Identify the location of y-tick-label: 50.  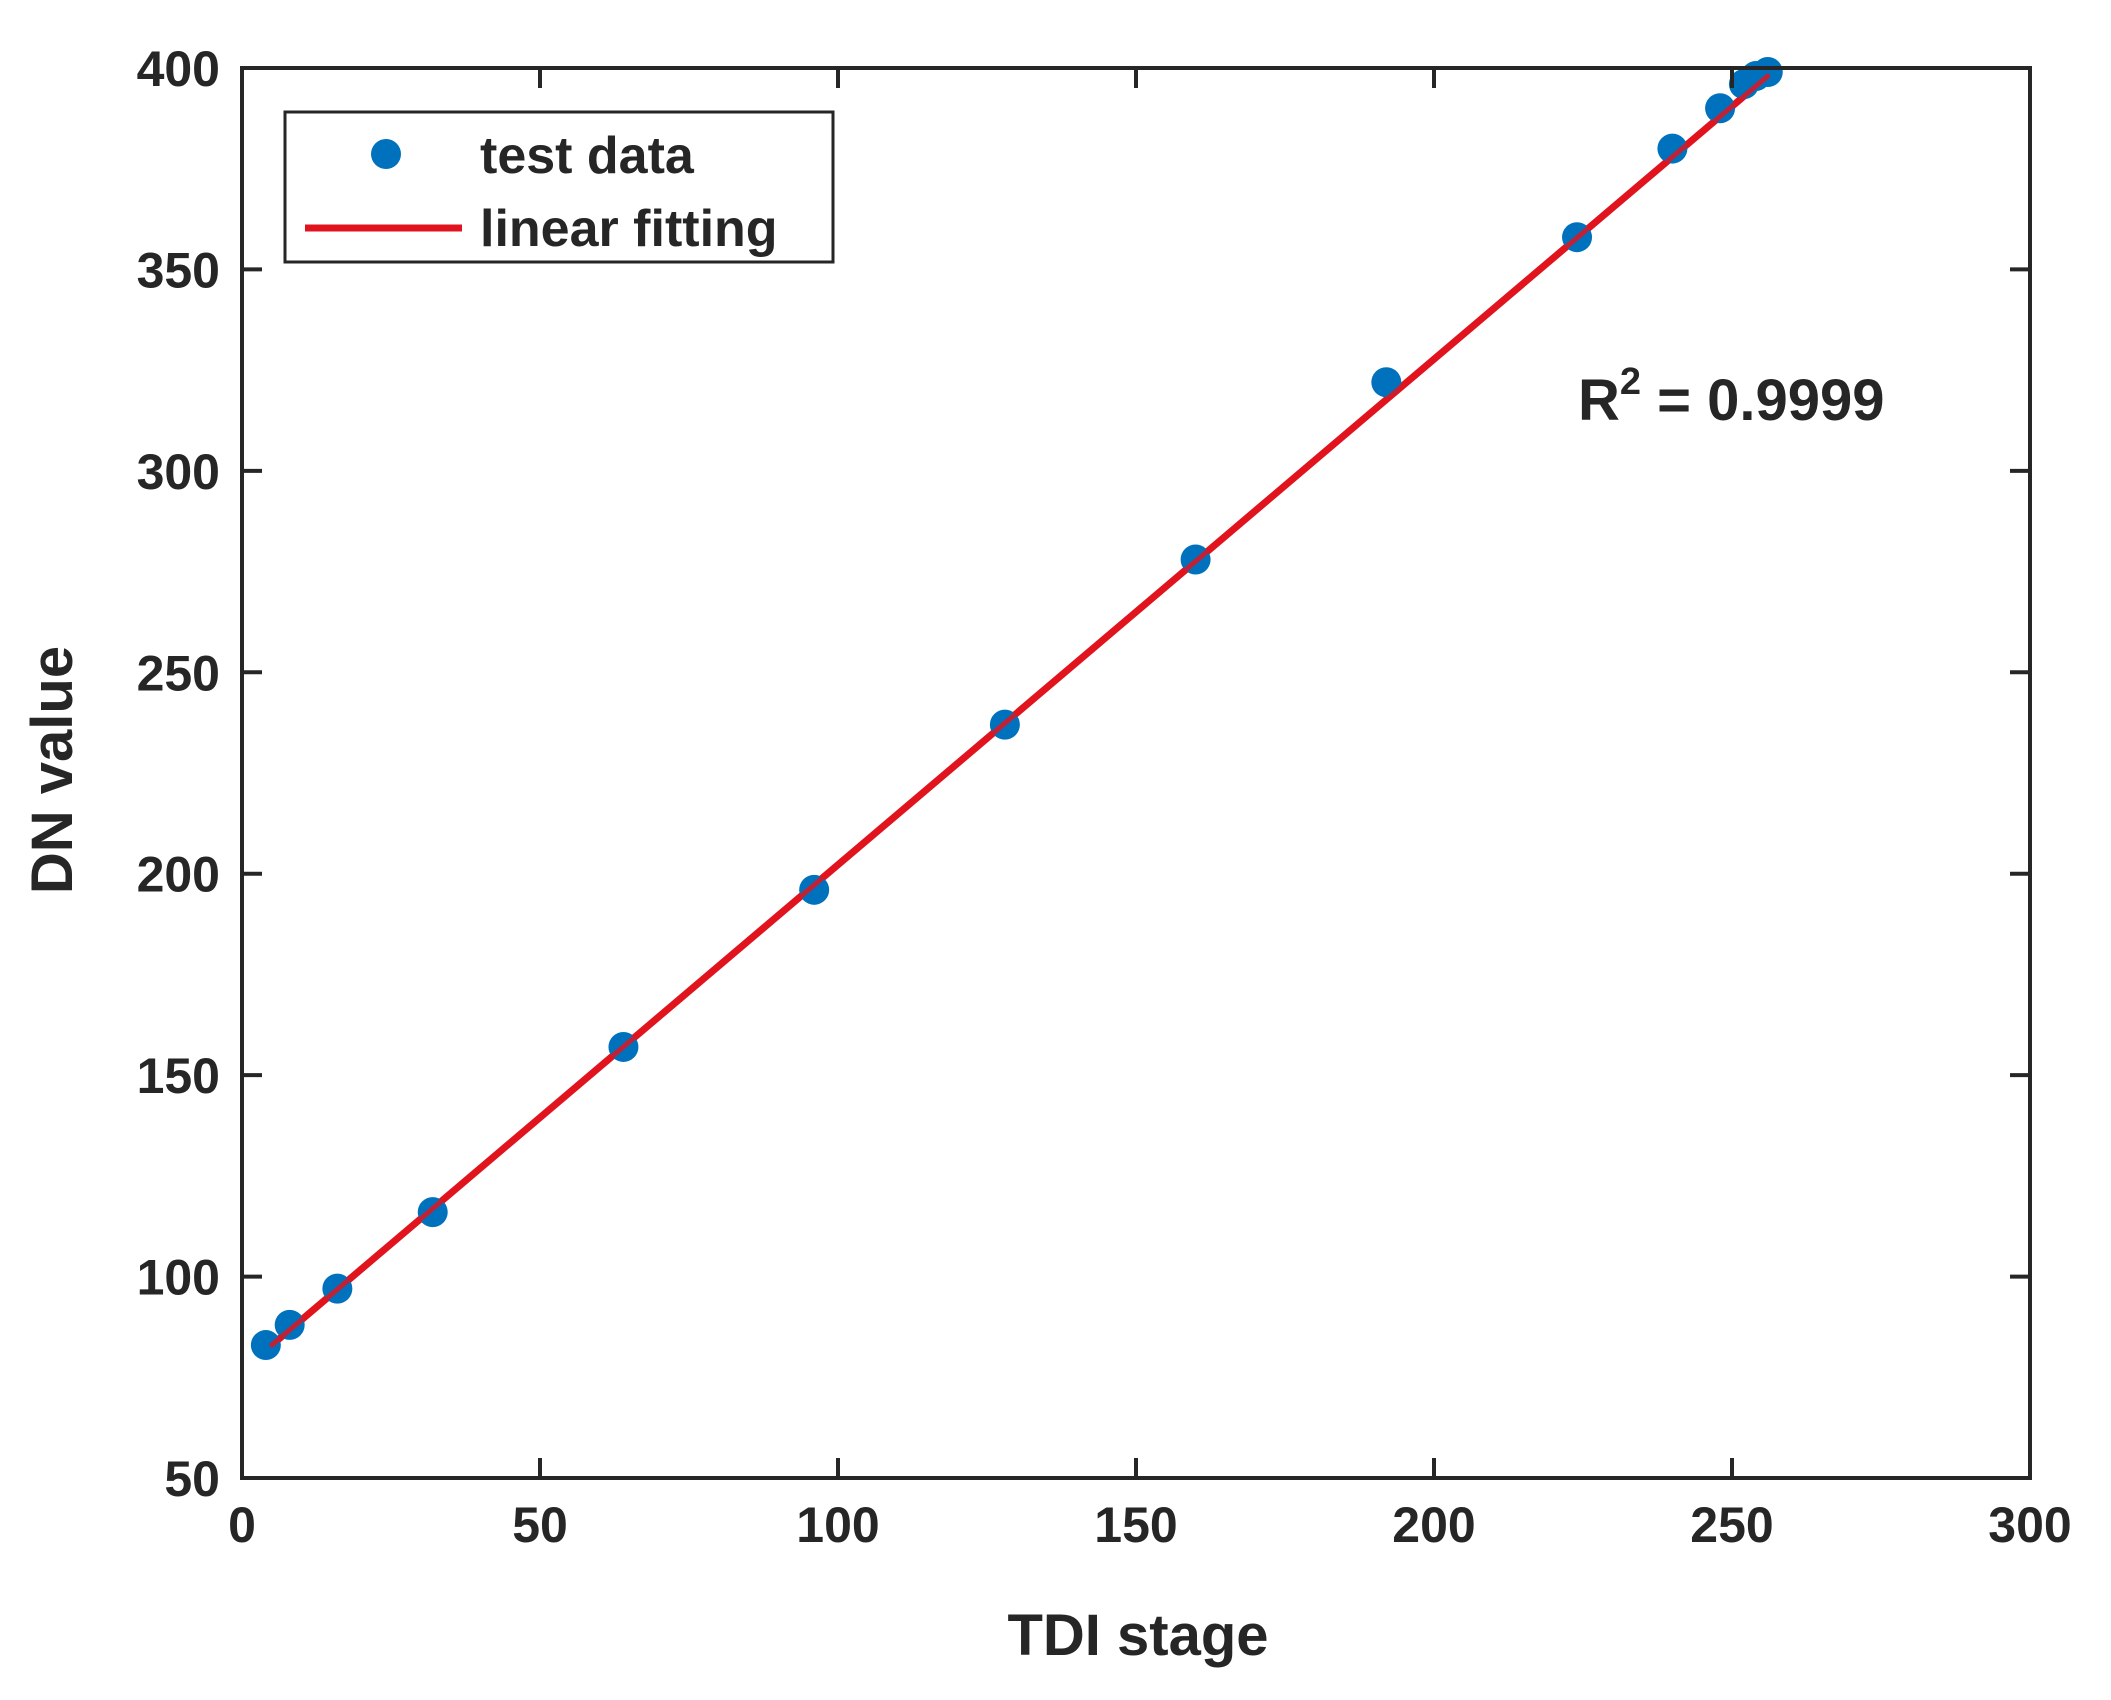
(192, 1479).